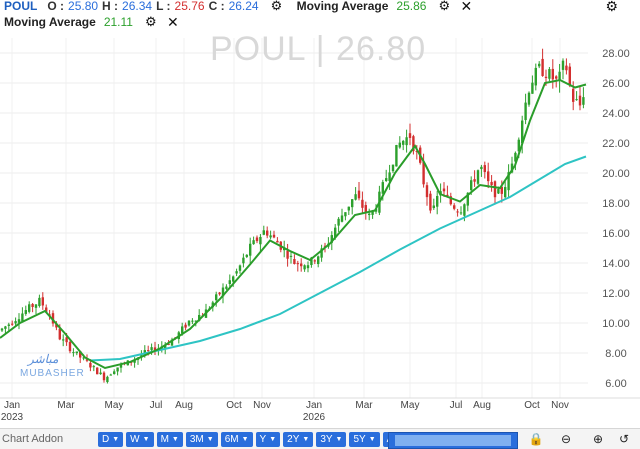  Describe the element at coordinates (624, 439) in the screenshot. I see `reset-icon: ↺` at that location.